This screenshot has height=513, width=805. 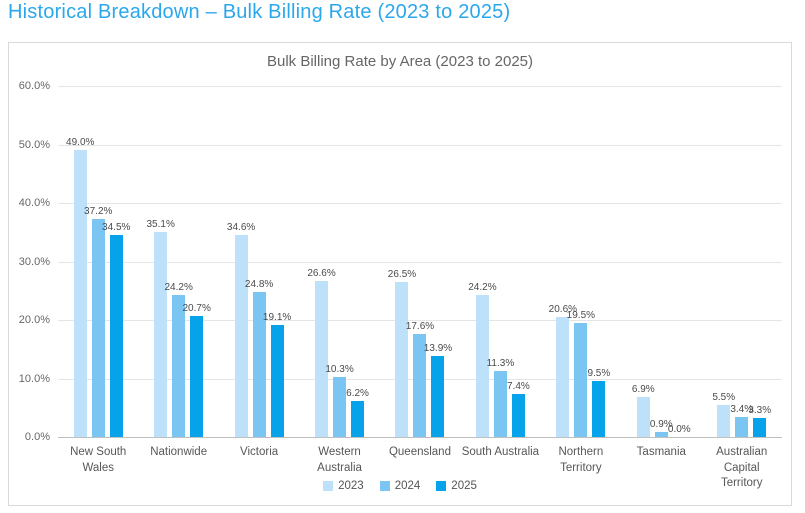 I want to click on bar-column: 20.6%, so click(x=563, y=370).